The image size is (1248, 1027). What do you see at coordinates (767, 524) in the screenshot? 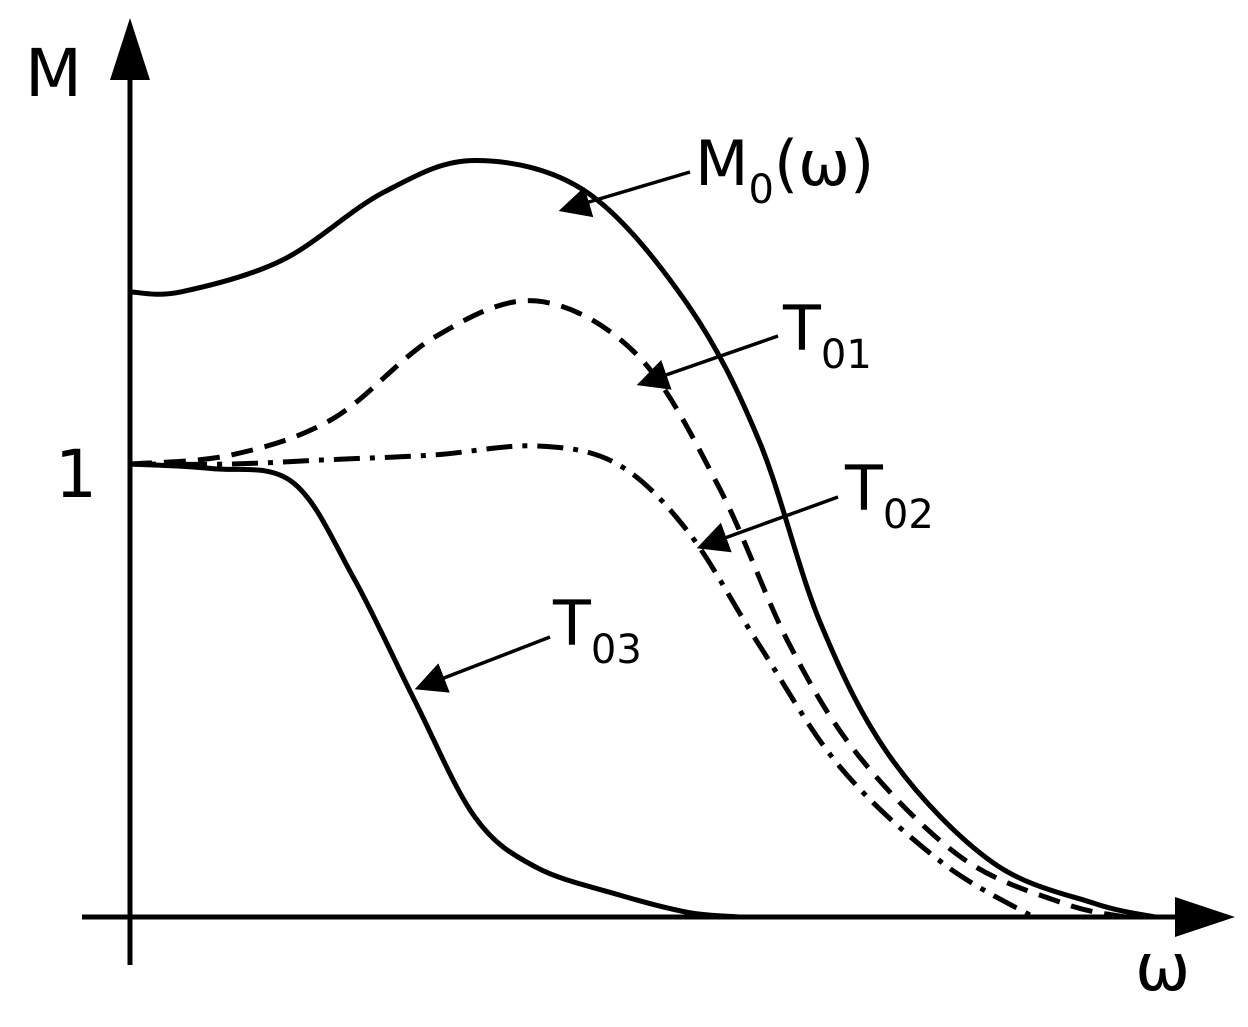
I see `series-t02-leader` at bounding box center [767, 524].